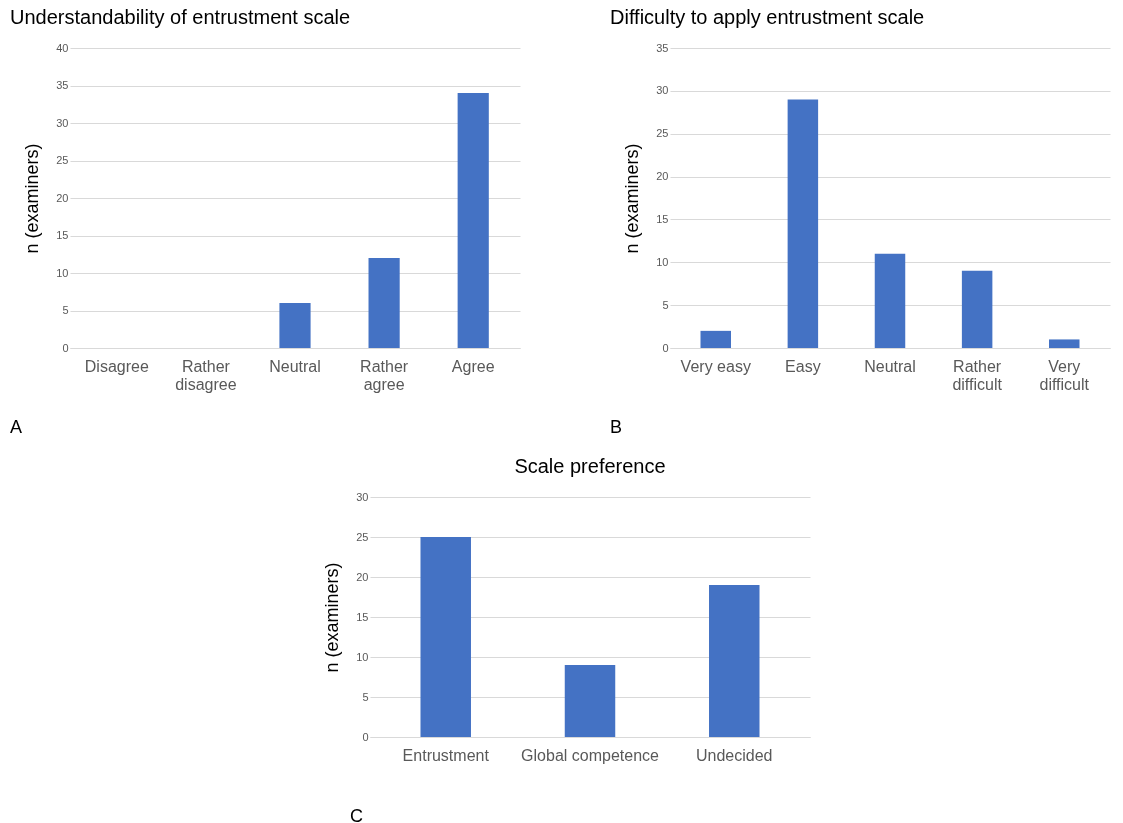 The width and height of the screenshot is (1123, 823). Describe the element at coordinates (715, 366) in the screenshot. I see `x-tick-label: Very easy` at that location.